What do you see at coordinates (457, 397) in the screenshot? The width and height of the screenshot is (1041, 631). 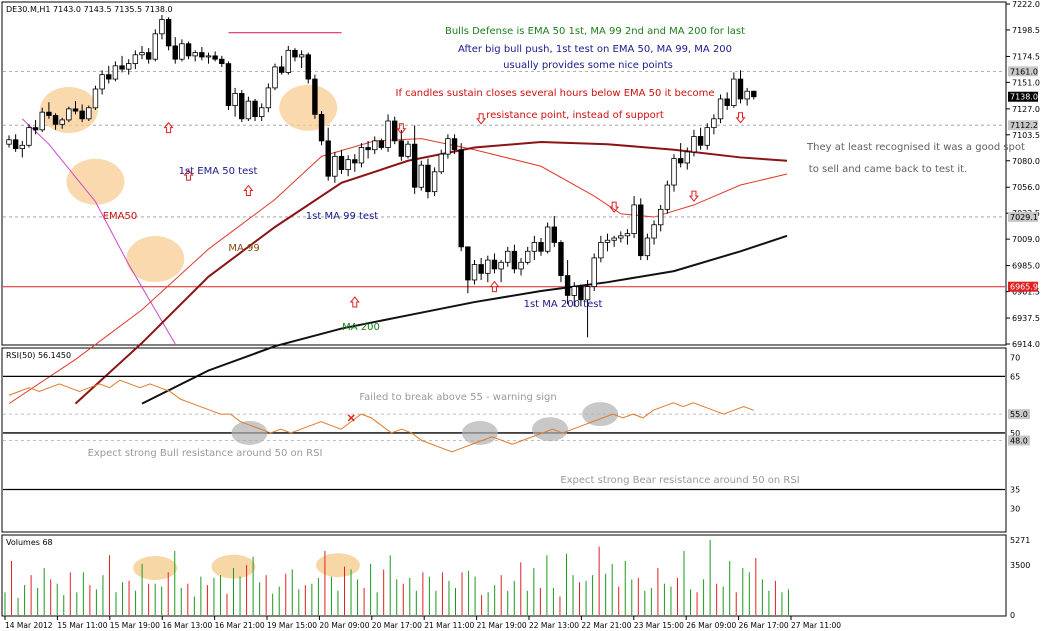 I see `annotation-failed-break: Failed to break above 55 - warning sign` at bounding box center [457, 397].